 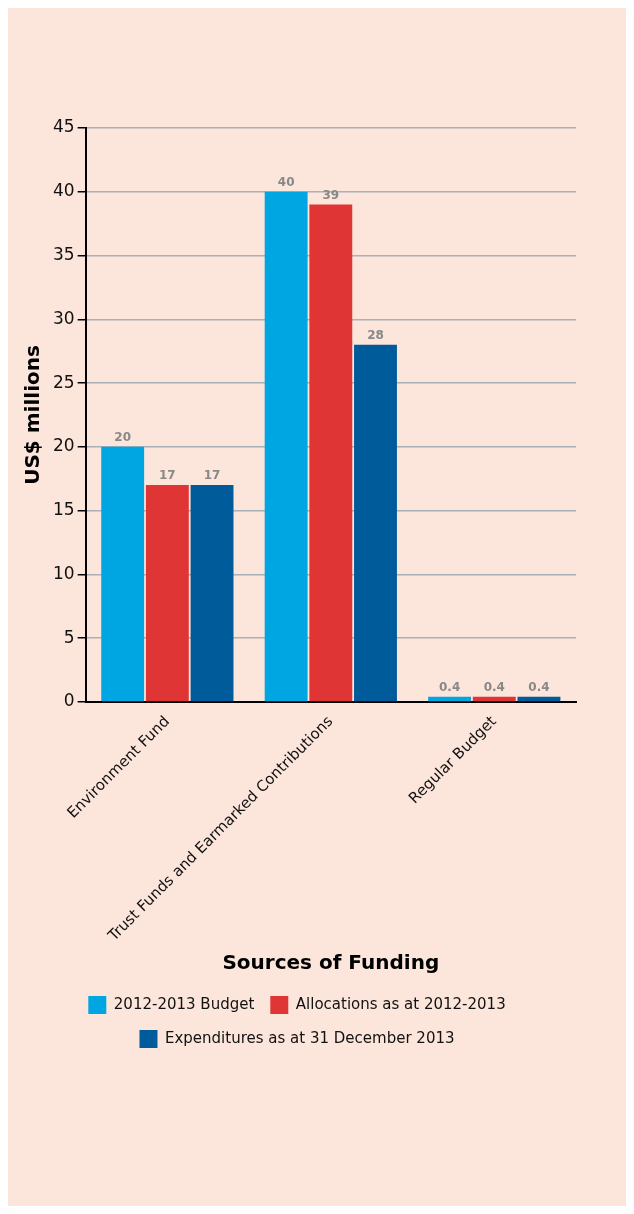 What do you see at coordinates (63, 126) in the screenshot?
I see `y-tick-label: 45` at bounding box center [63, 126].